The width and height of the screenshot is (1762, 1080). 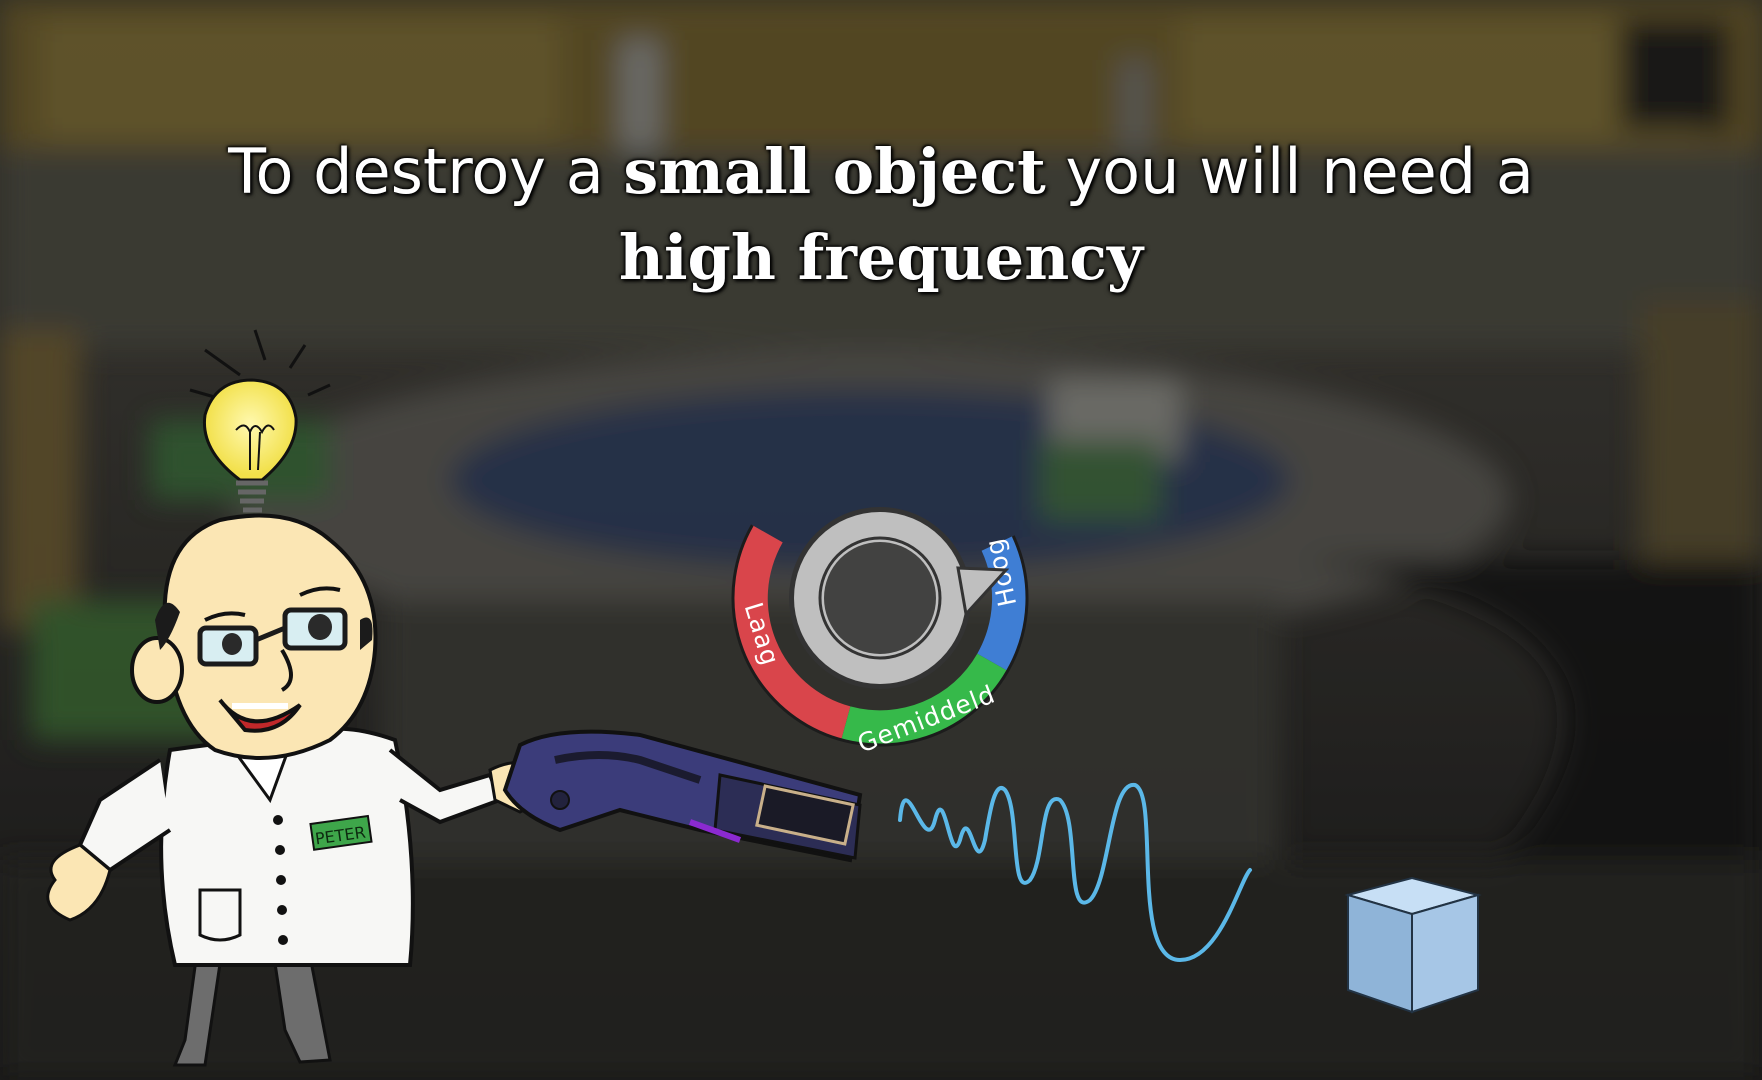 What do you see at coordinates (682, 796) in the screenshot?
I see `frequency-gun` at bounding box center [682, 796].